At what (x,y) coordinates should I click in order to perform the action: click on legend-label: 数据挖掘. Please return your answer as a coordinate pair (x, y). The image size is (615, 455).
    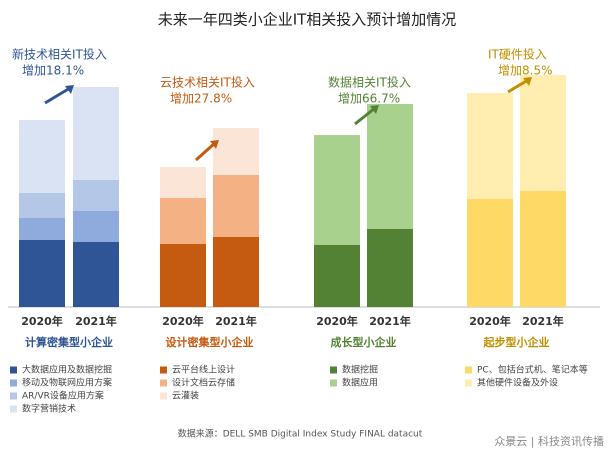
    Looking at the image, I should click on (360, 370).